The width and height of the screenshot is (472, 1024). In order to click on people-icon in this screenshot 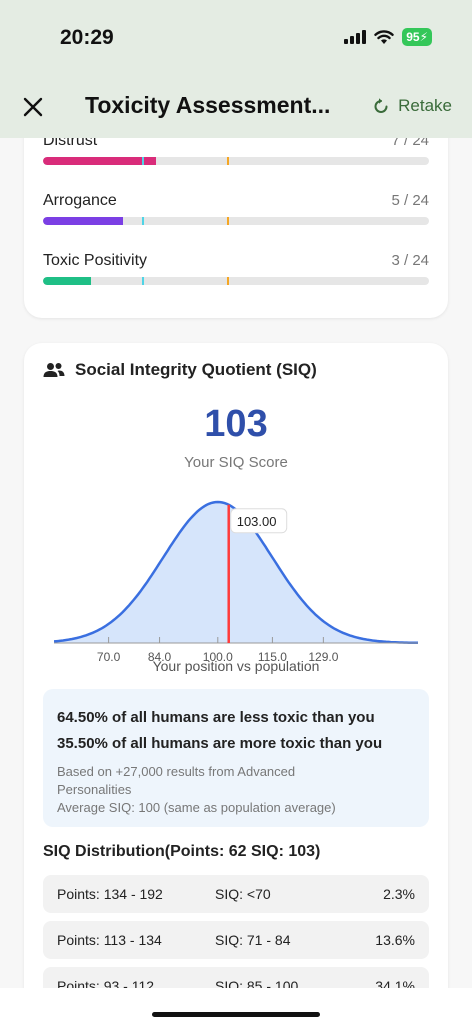, I will do `click(54, 370)`.